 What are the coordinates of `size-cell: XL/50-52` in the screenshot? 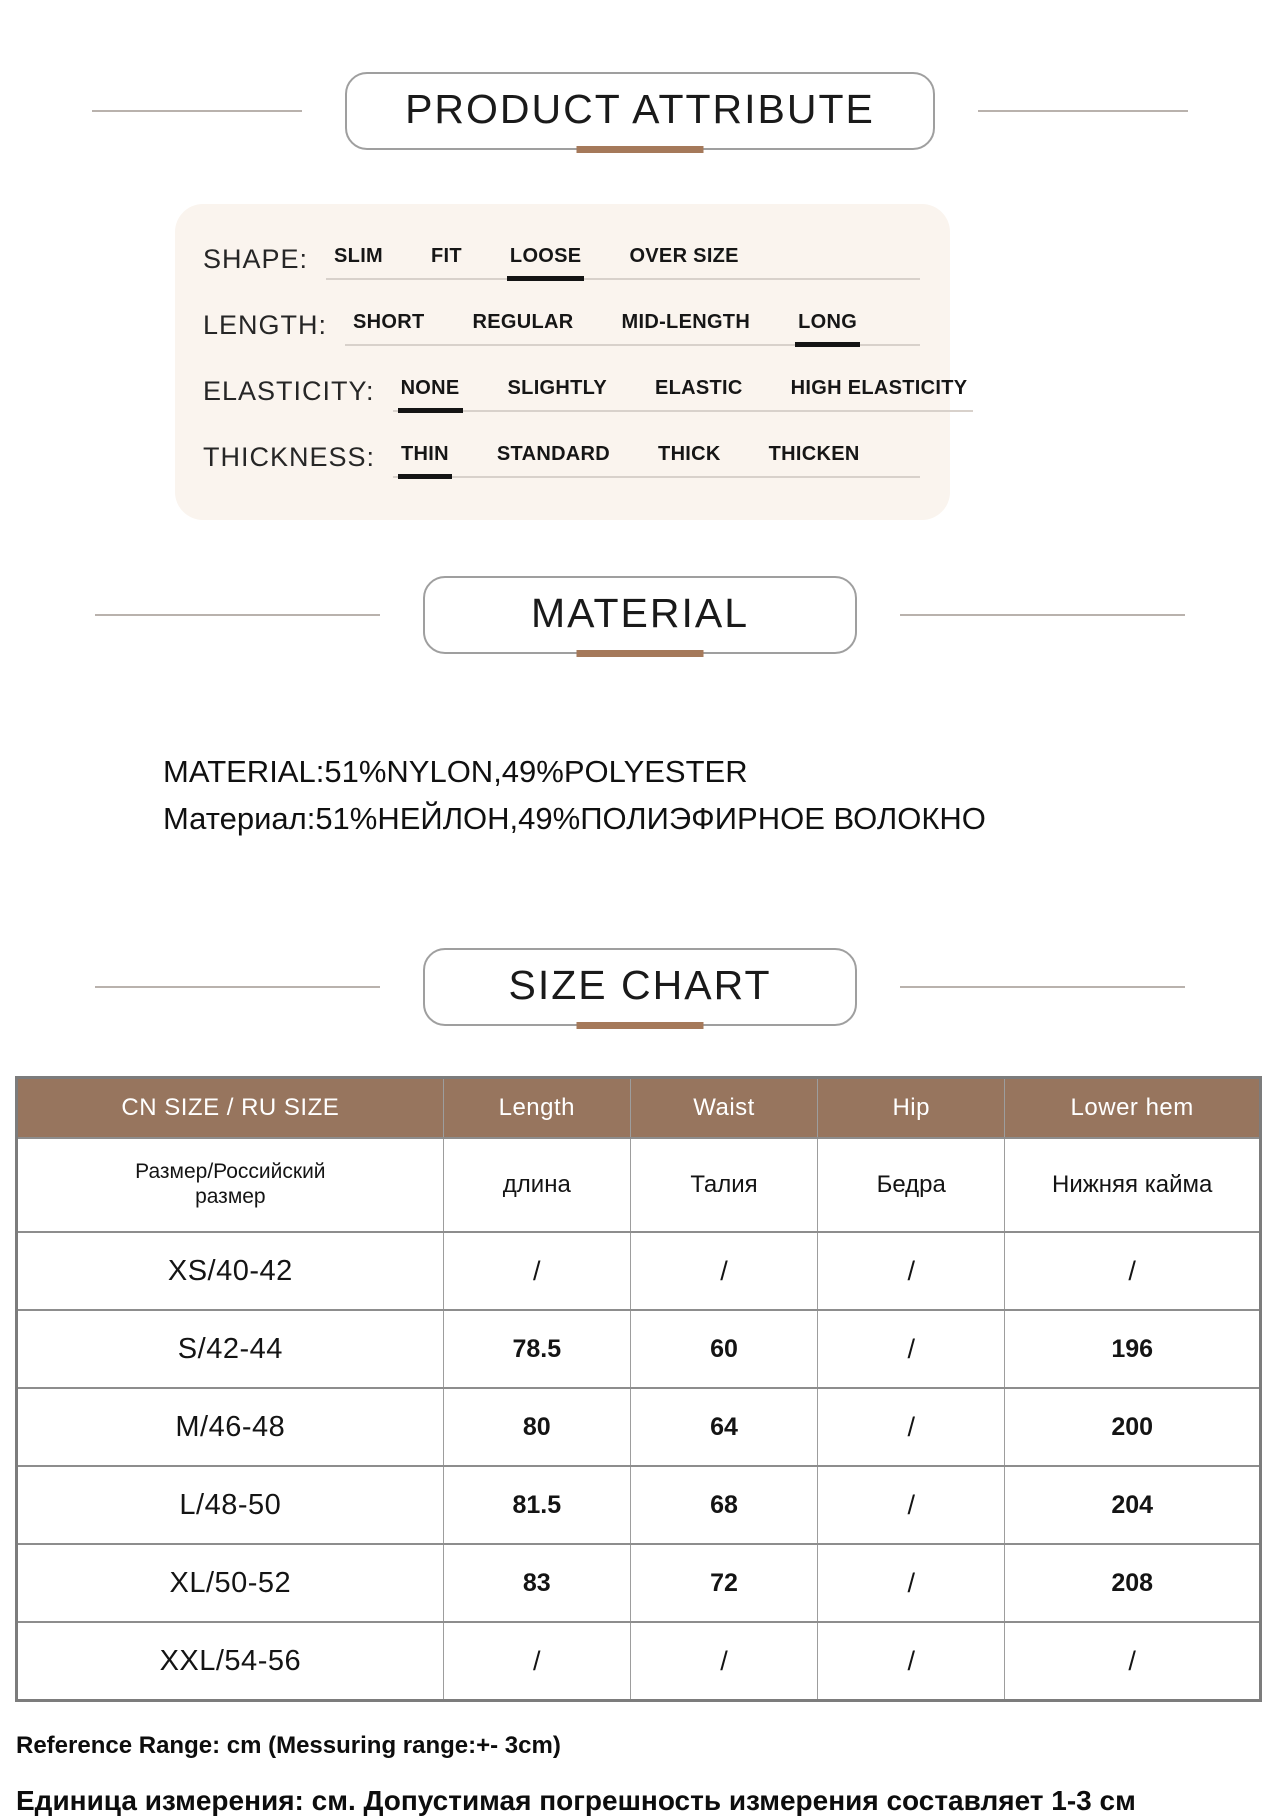 It's located at (230, 1583).